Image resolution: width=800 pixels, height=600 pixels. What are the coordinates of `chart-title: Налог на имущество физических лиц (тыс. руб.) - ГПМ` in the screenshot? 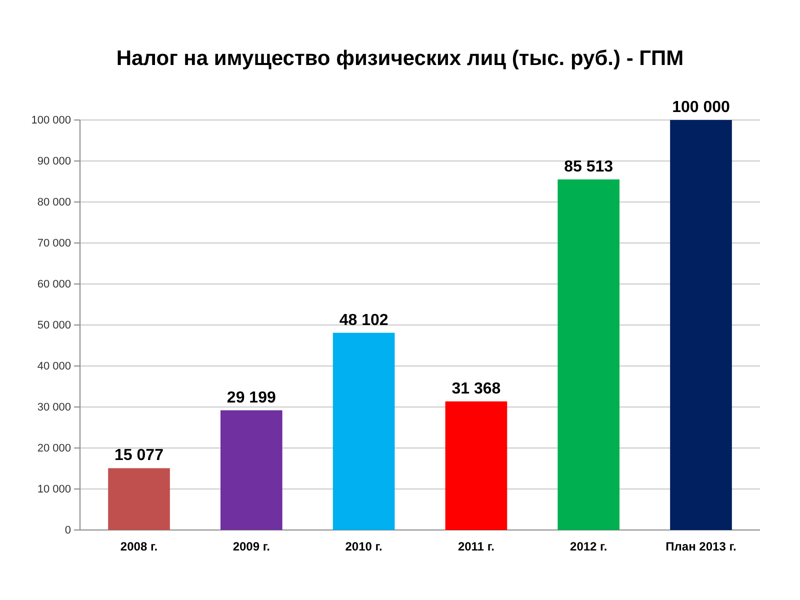 It's located at (400, 58).